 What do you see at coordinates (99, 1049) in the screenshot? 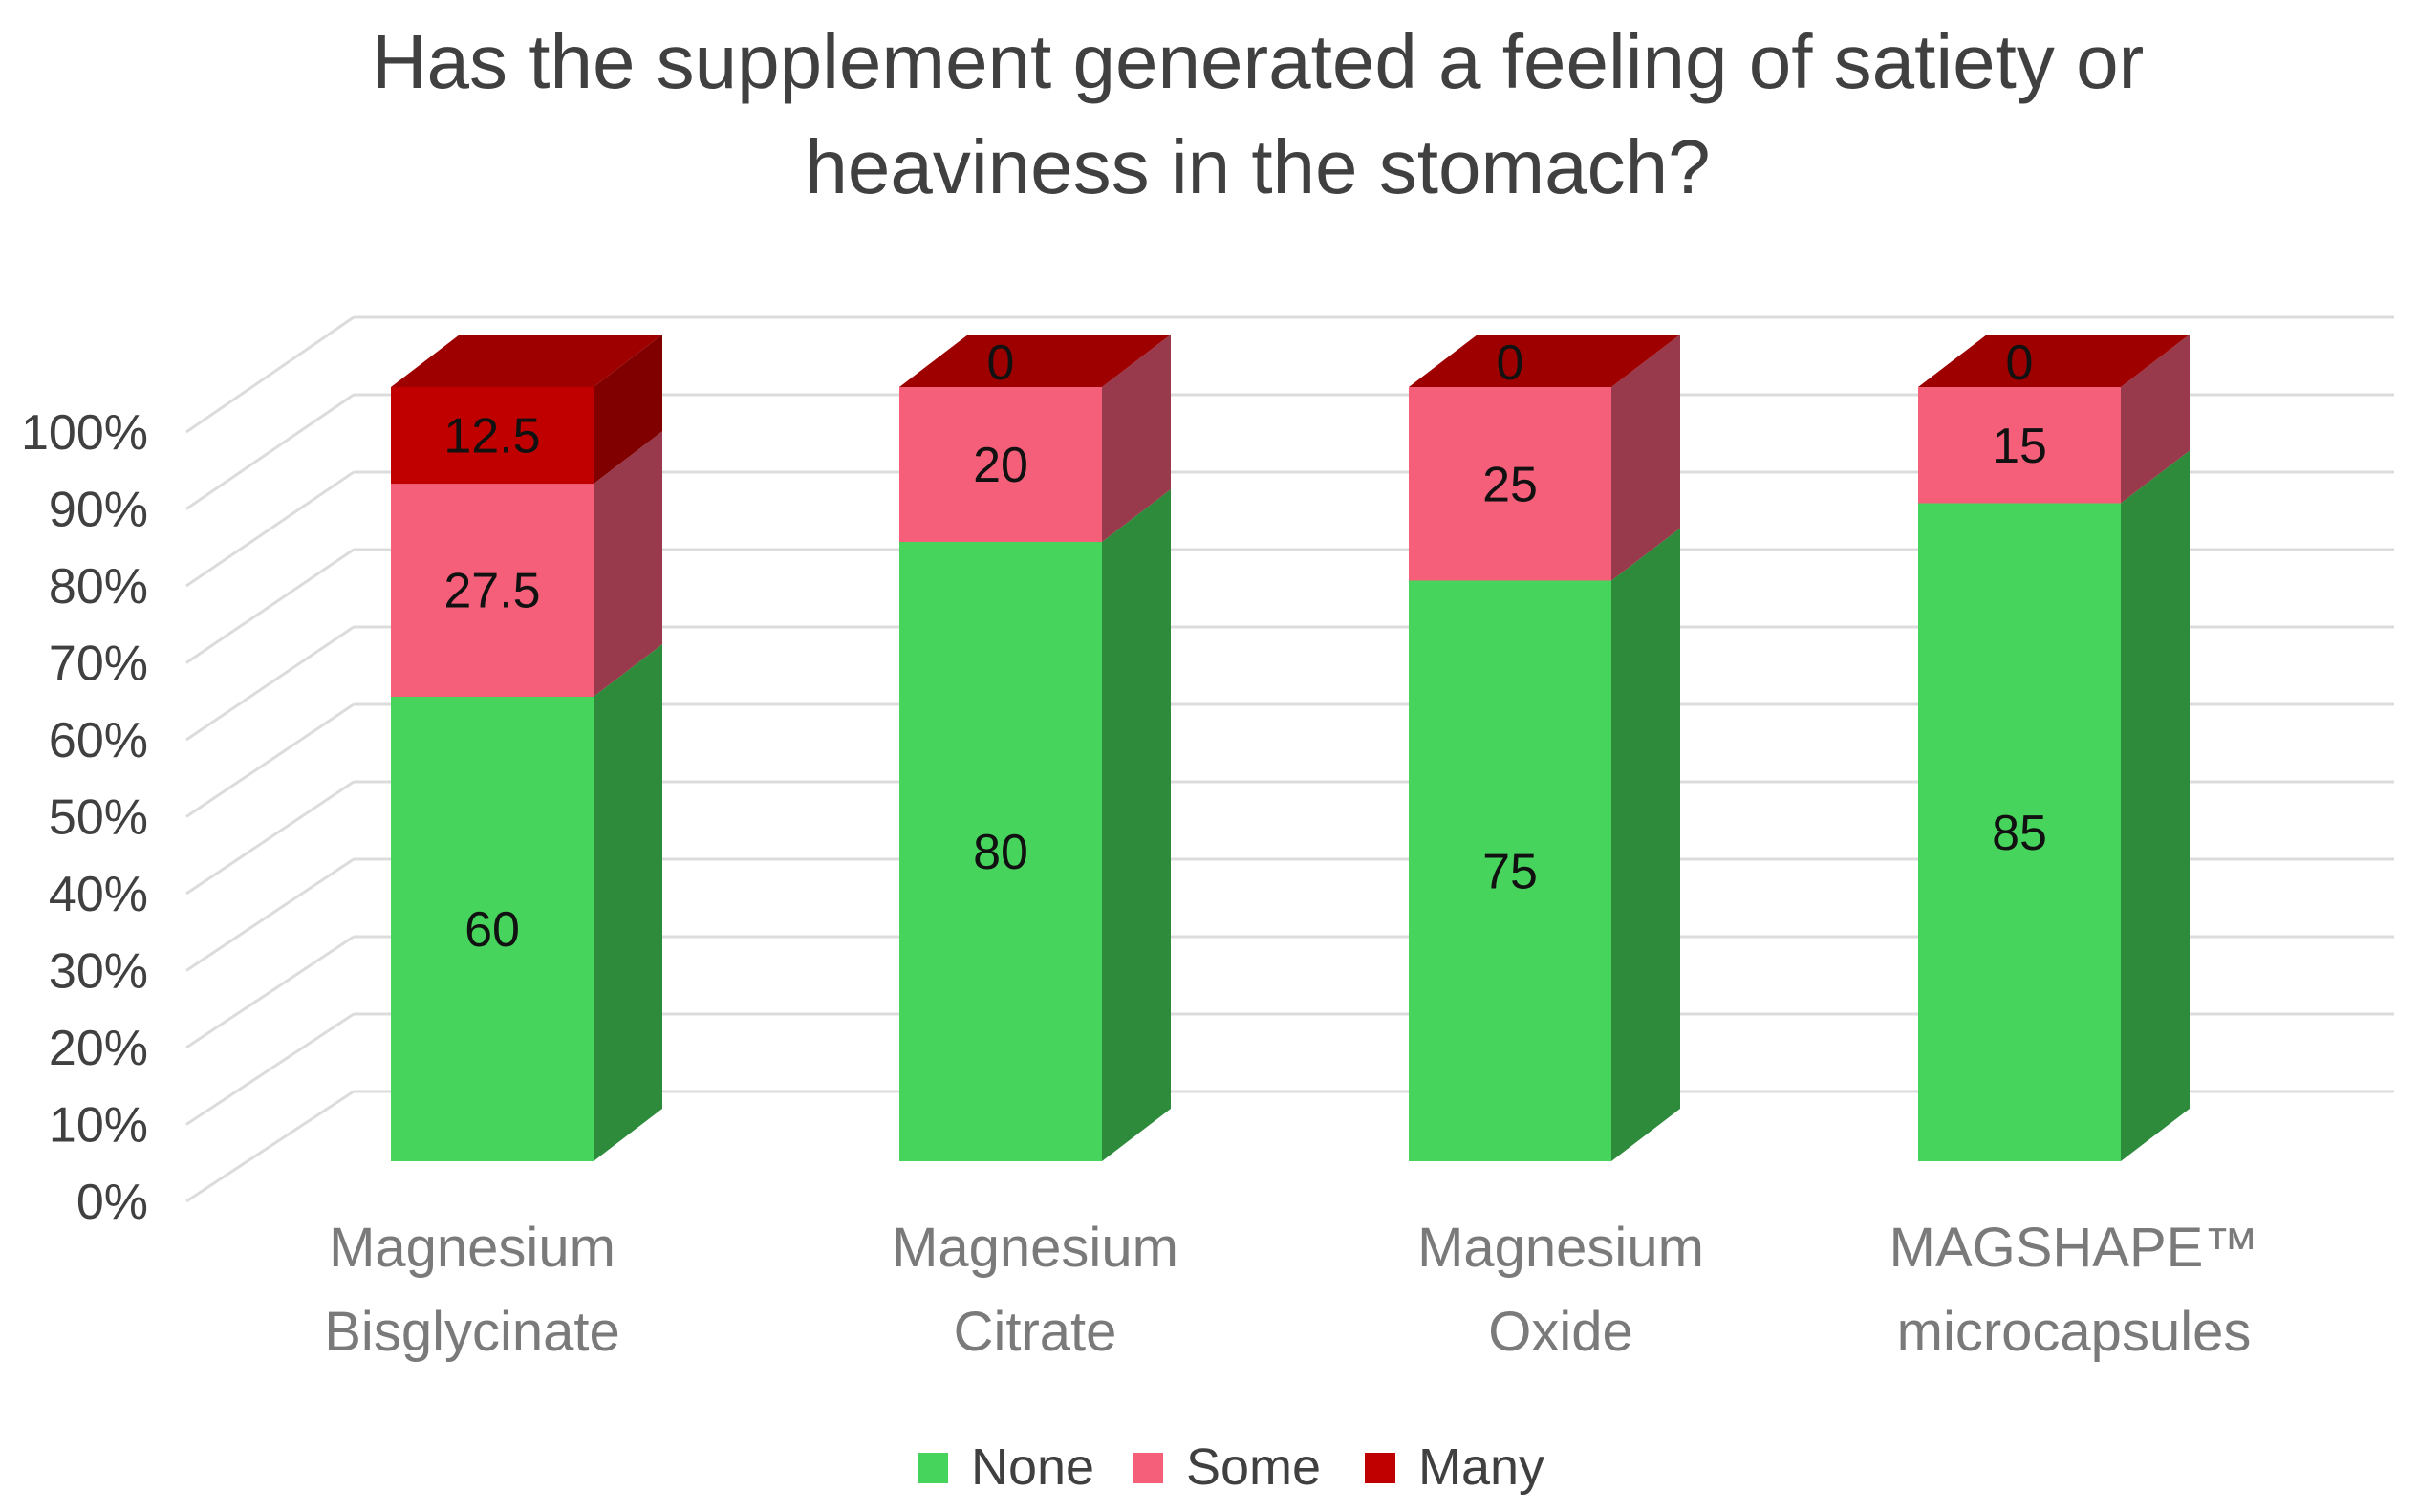
I see `y-tick-label: 20%` at bounding box center [99, 1049].